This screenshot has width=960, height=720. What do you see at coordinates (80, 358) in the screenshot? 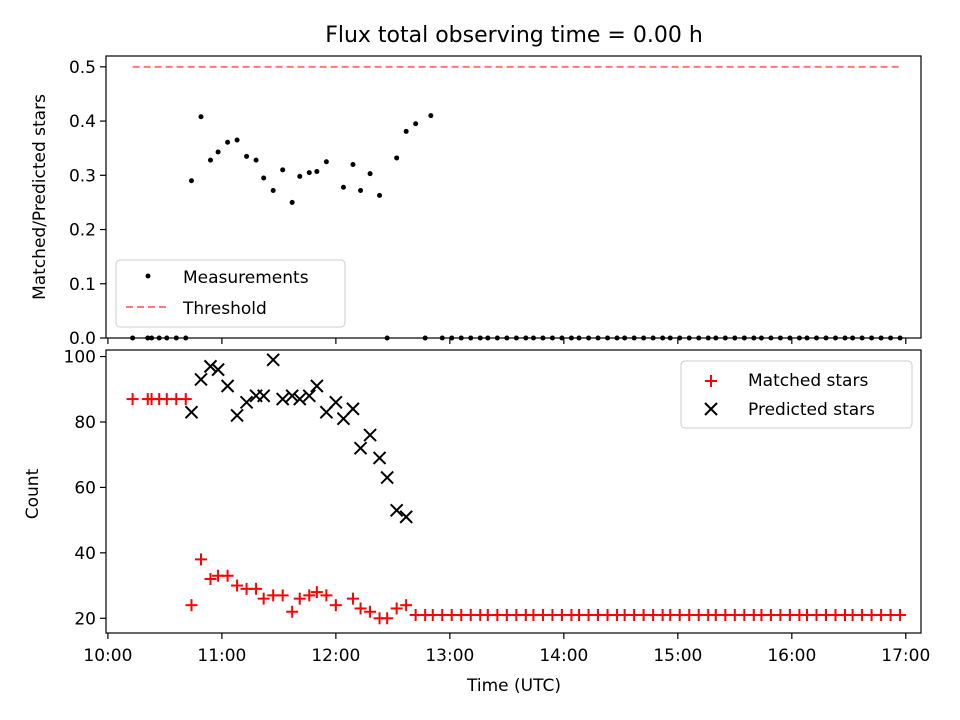
I see `y-tick-label: 100` at bounding box center [80, 358].